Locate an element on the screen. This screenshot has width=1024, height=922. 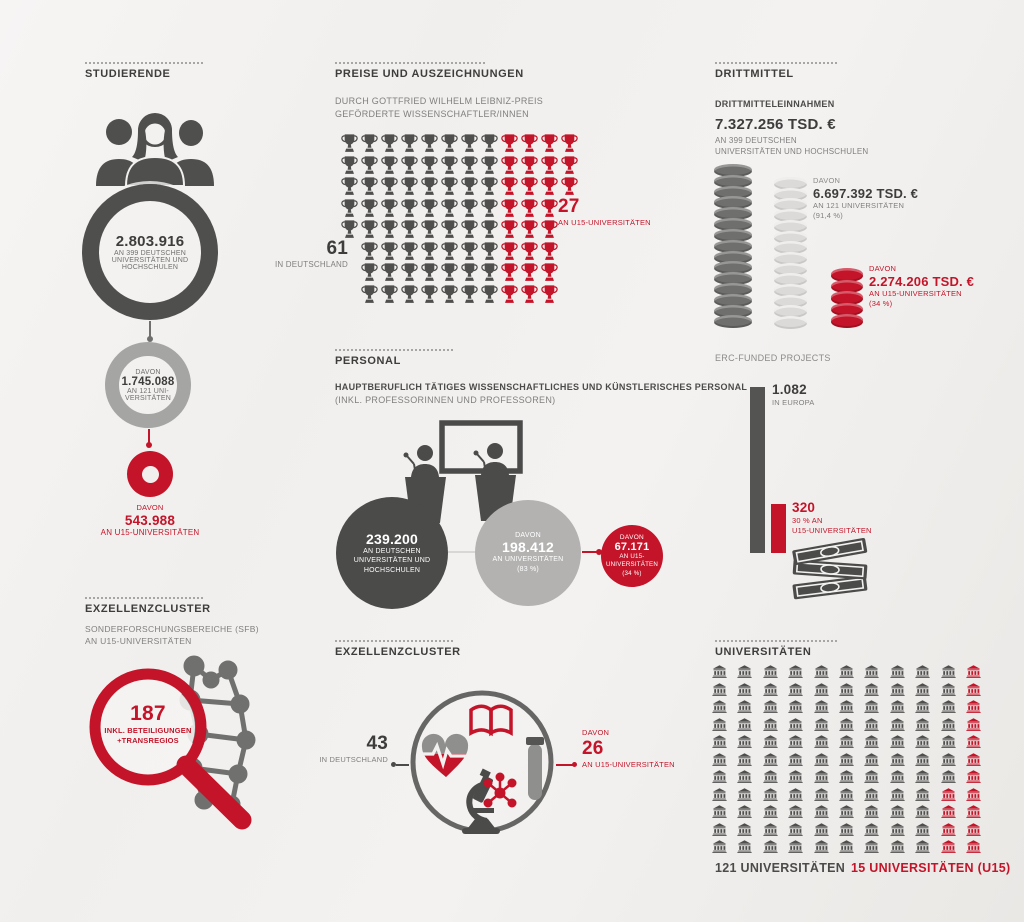
personal-u15-label: AN U15- UNIVERSITÄTEN (34 %) is located at coordinates (632, 564).